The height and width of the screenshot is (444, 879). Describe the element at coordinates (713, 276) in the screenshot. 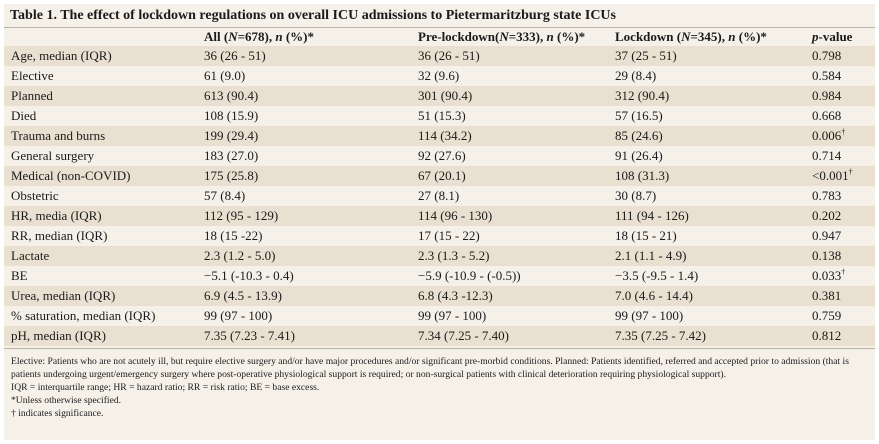

I see `cell-lockdown: −3.5 (-9.5 - 1.4)` at that location.